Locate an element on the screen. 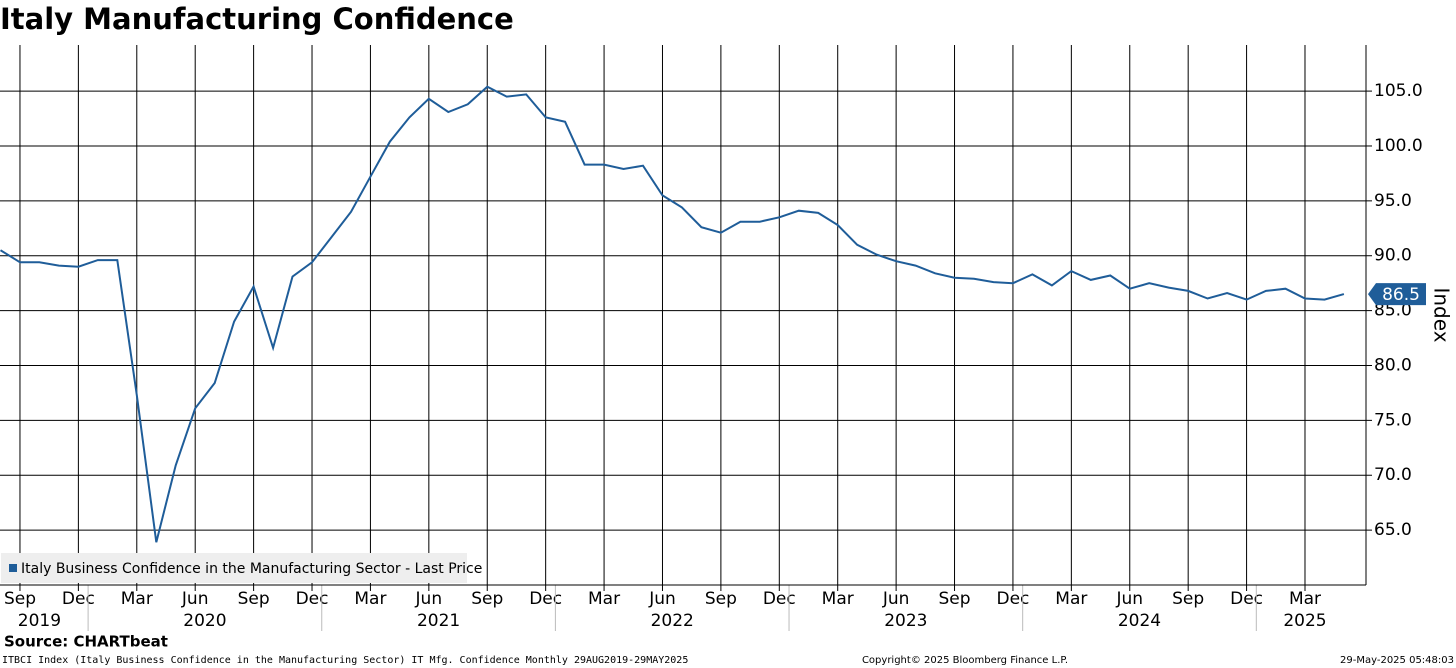 Image resolution: width=1456 pixels, height=668 pixels. year-label: 2025 is located at coordinates (1304, 621).